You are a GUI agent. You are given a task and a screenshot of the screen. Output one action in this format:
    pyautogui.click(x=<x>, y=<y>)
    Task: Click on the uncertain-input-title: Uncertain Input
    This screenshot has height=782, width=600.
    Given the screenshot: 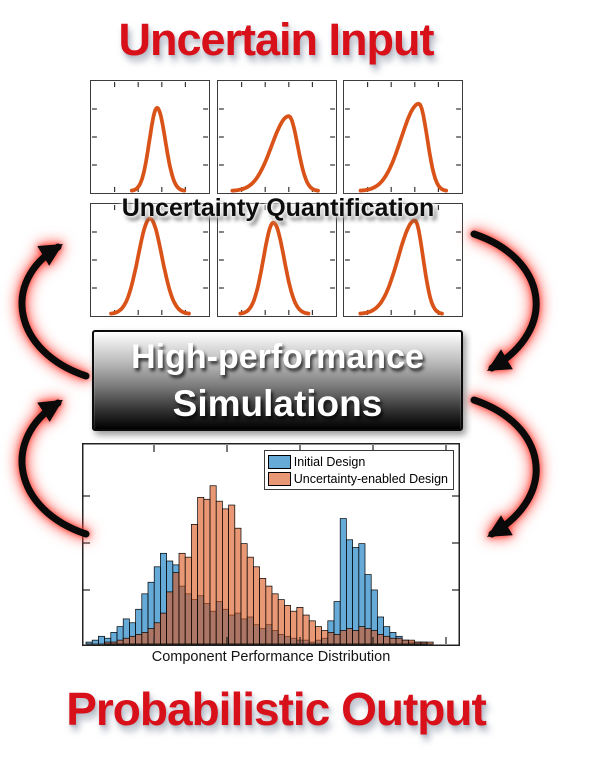 What is the action you would take?
    pyautogui.click(x=276, y=39)
    